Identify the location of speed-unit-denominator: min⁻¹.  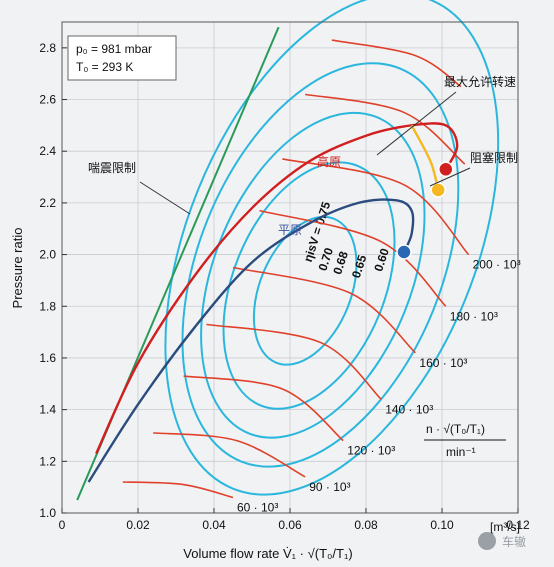
(461, 452).